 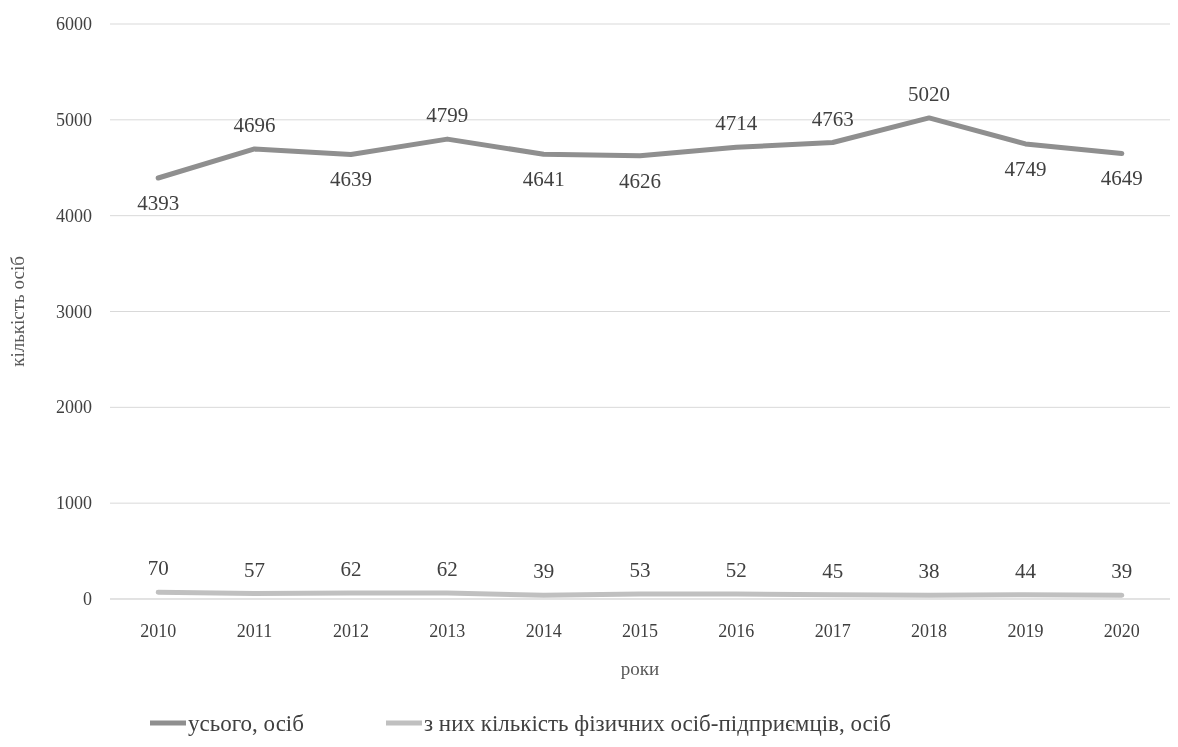 I want to click on legend-label: з них кількість фізичних осіб-підприємців, осіб, so click(x=657, y=723).